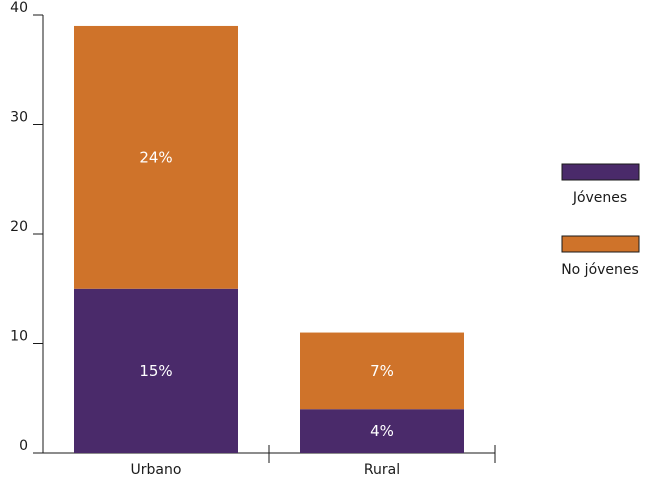 Image resolution: width=646 pixels, height=484 pixels. What do you see at coordinates (600, 172) in the screenshot?
I see `legend-swatch-jovenes` at bounding box center [600, 172].